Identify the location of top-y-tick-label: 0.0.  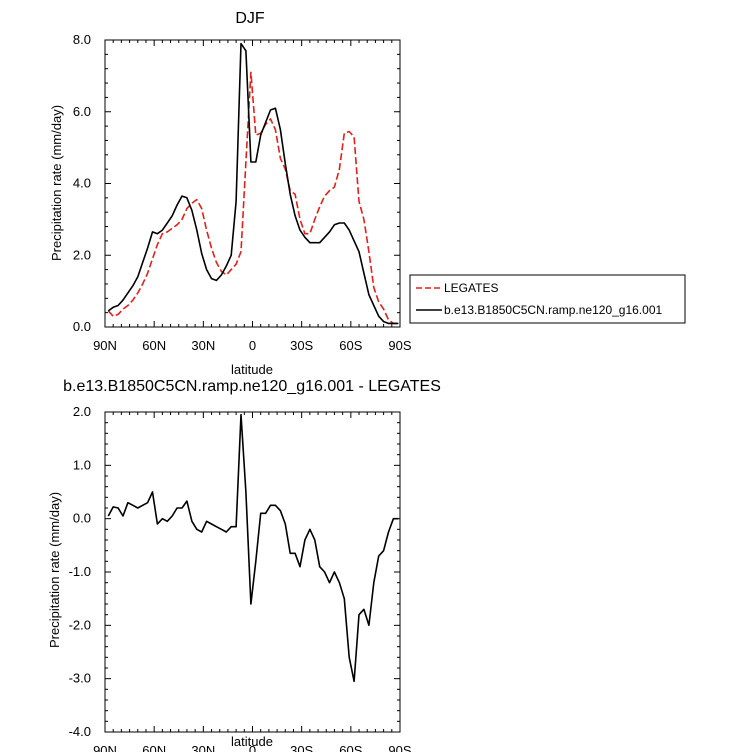
(82, 326).